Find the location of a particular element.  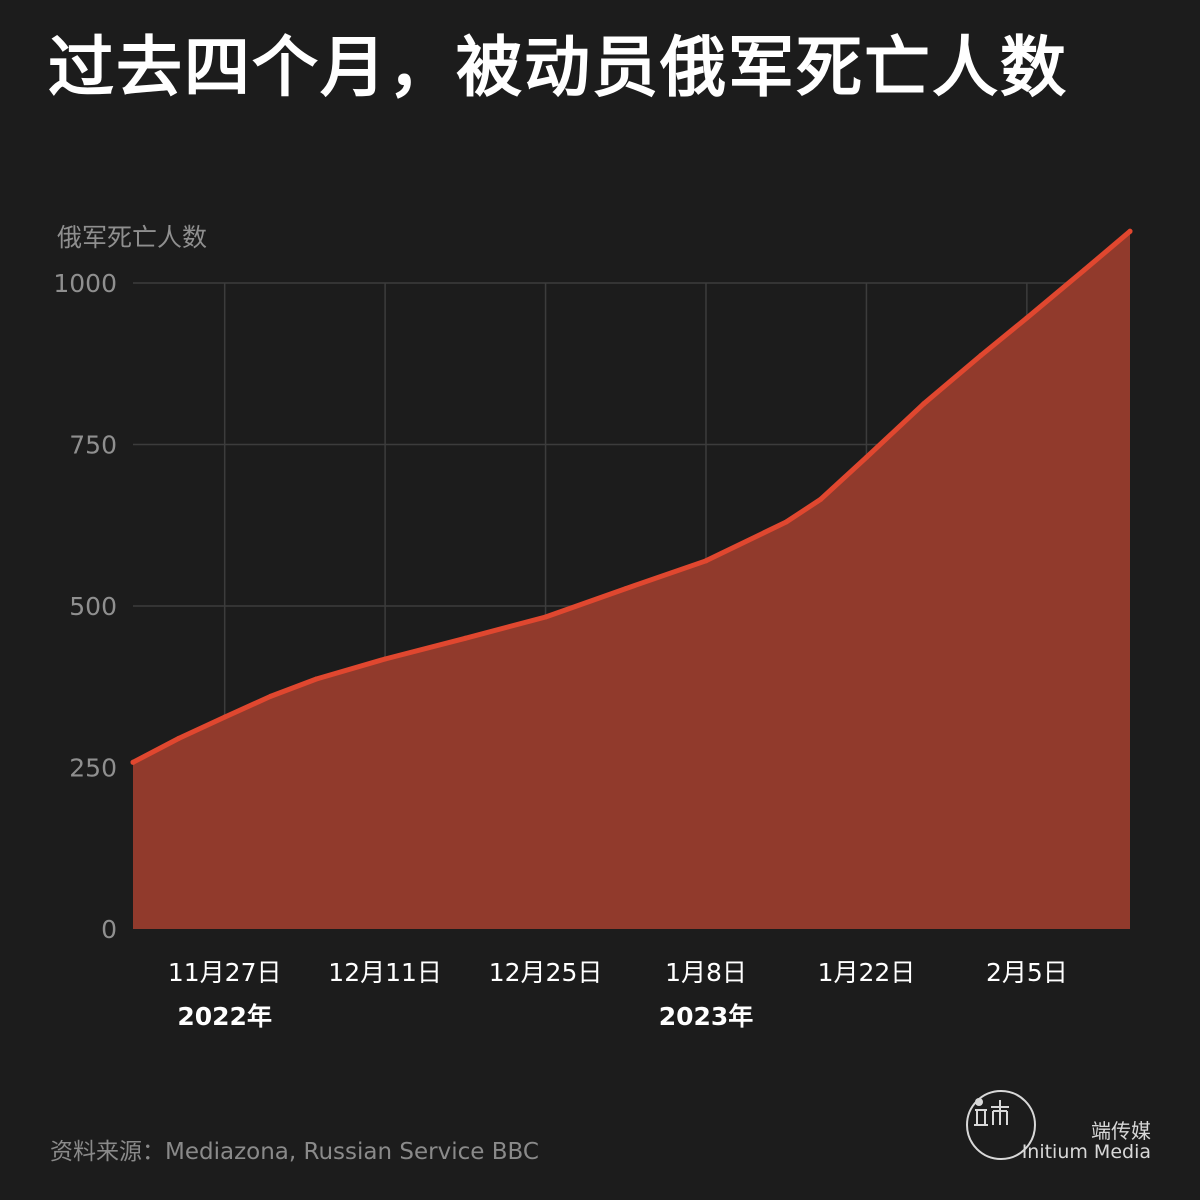

brand-name-zh: 端传媒 is located at coordinates (1121, 1131).